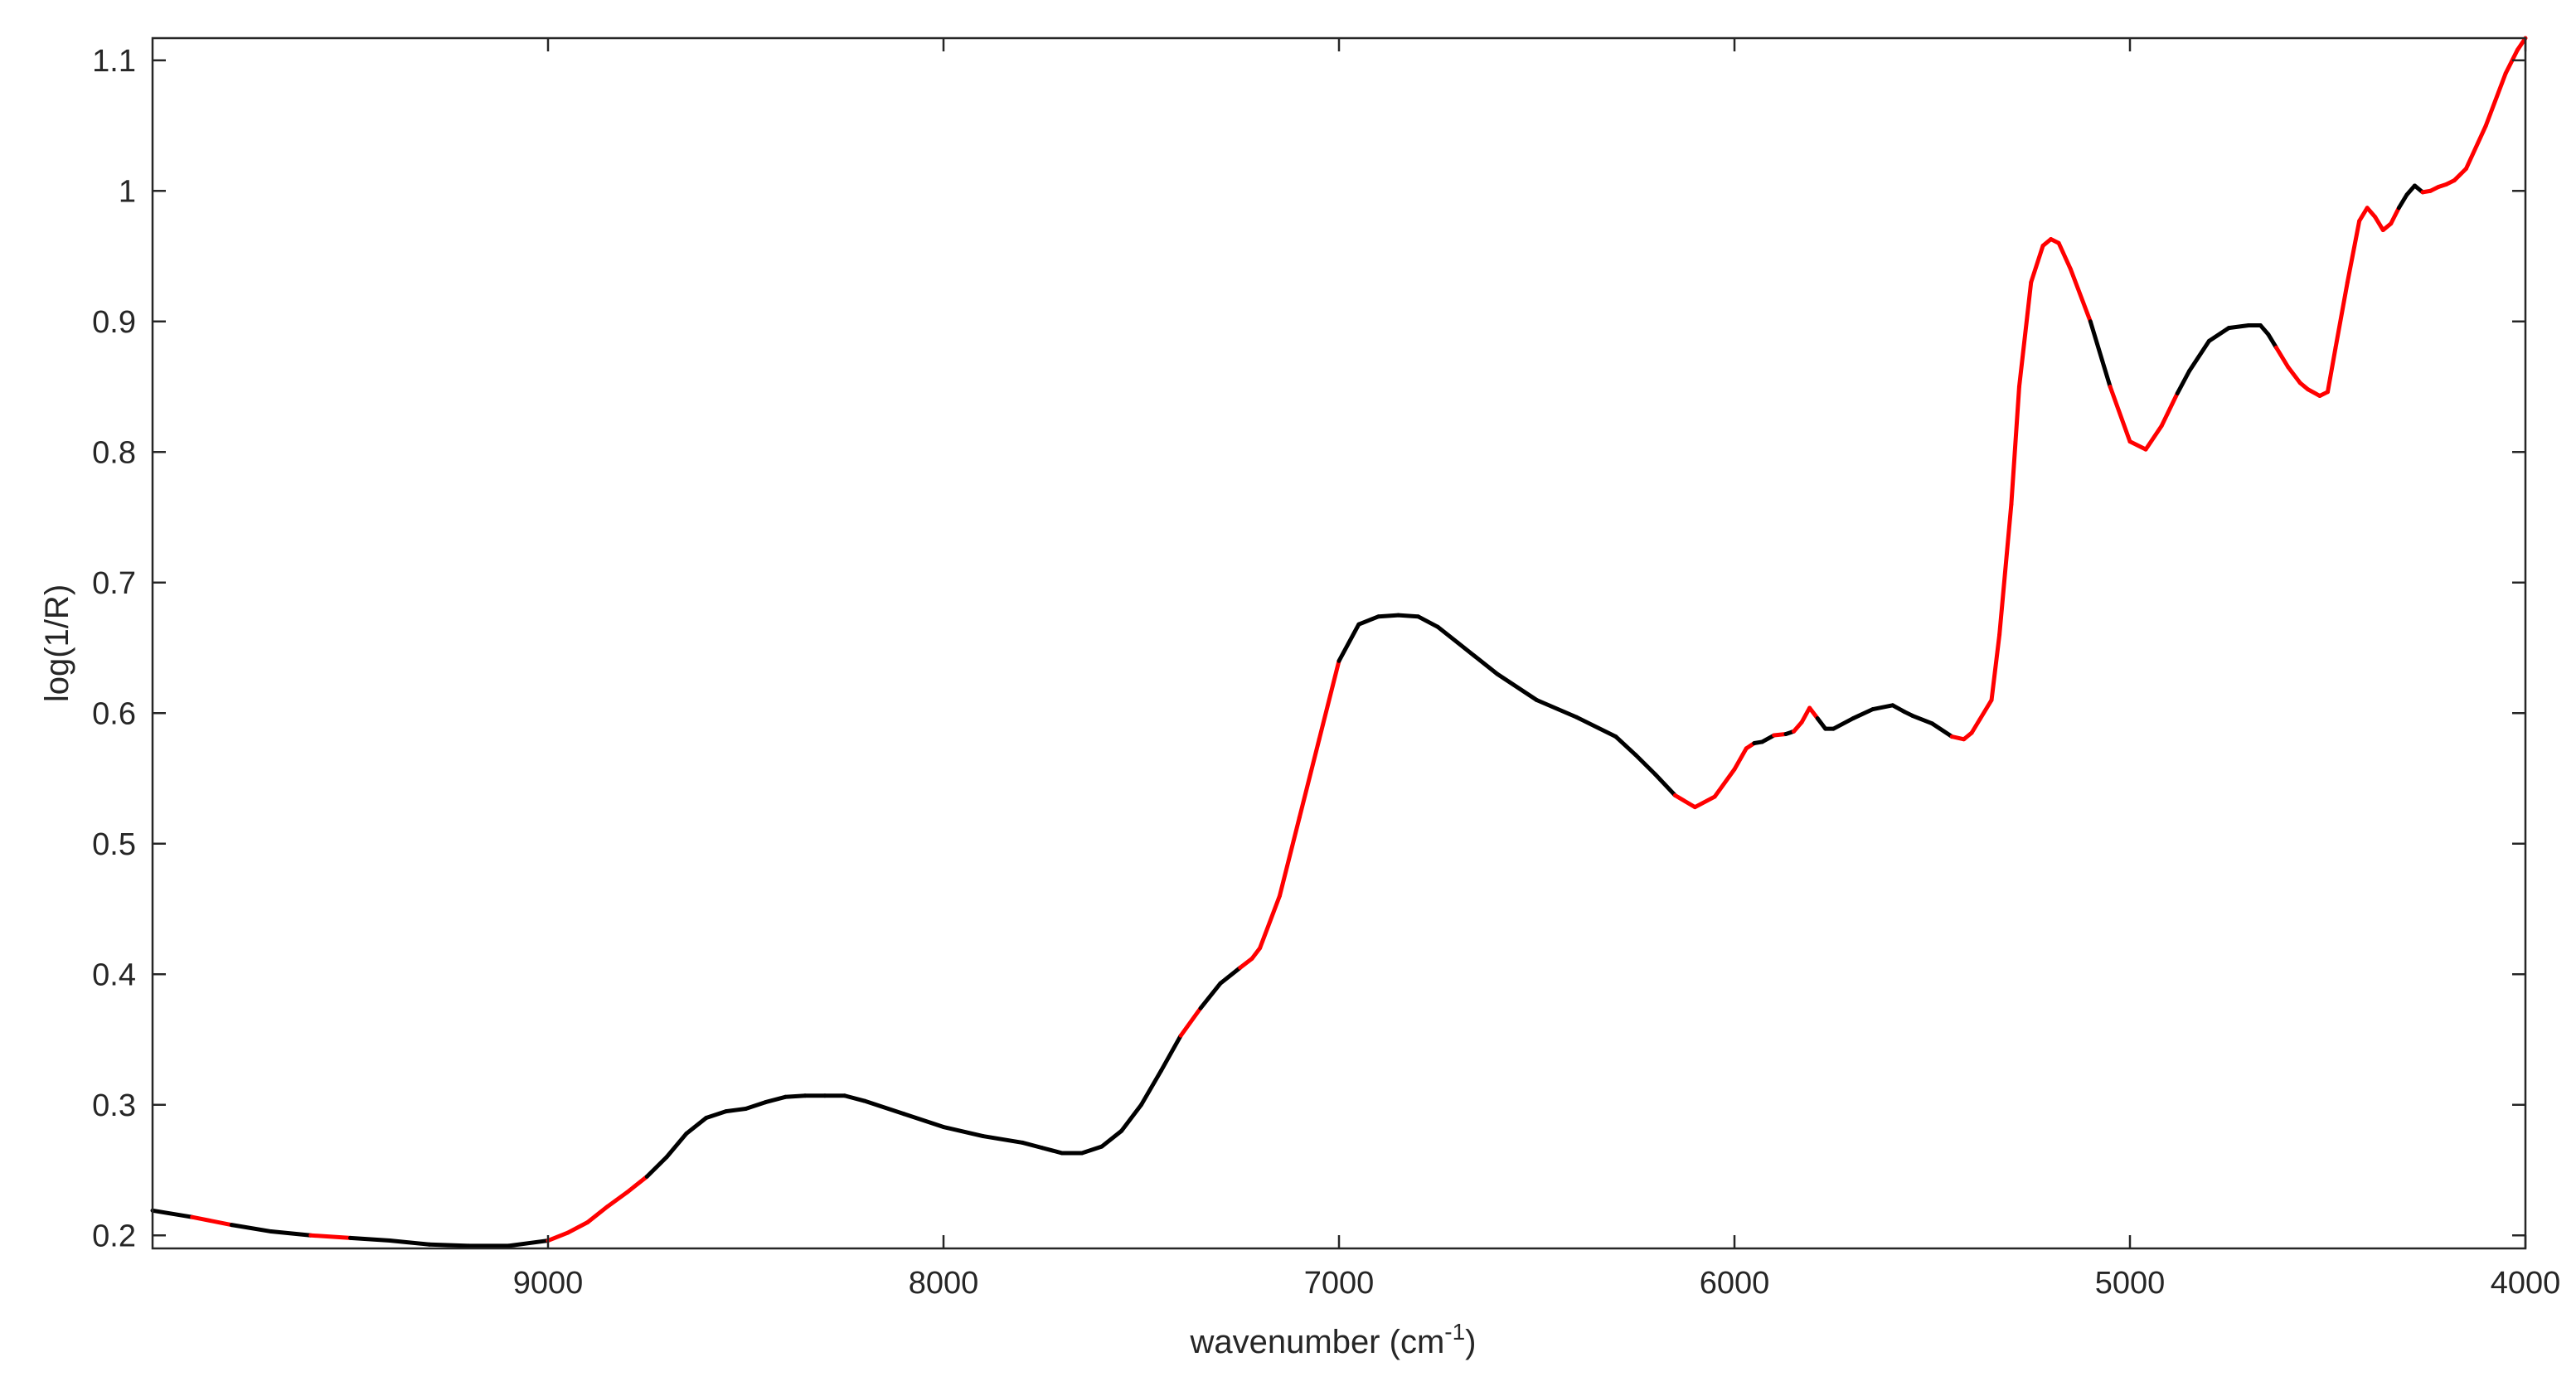  I want to click on x-tick-label: 5000, so click(2130, 1283).